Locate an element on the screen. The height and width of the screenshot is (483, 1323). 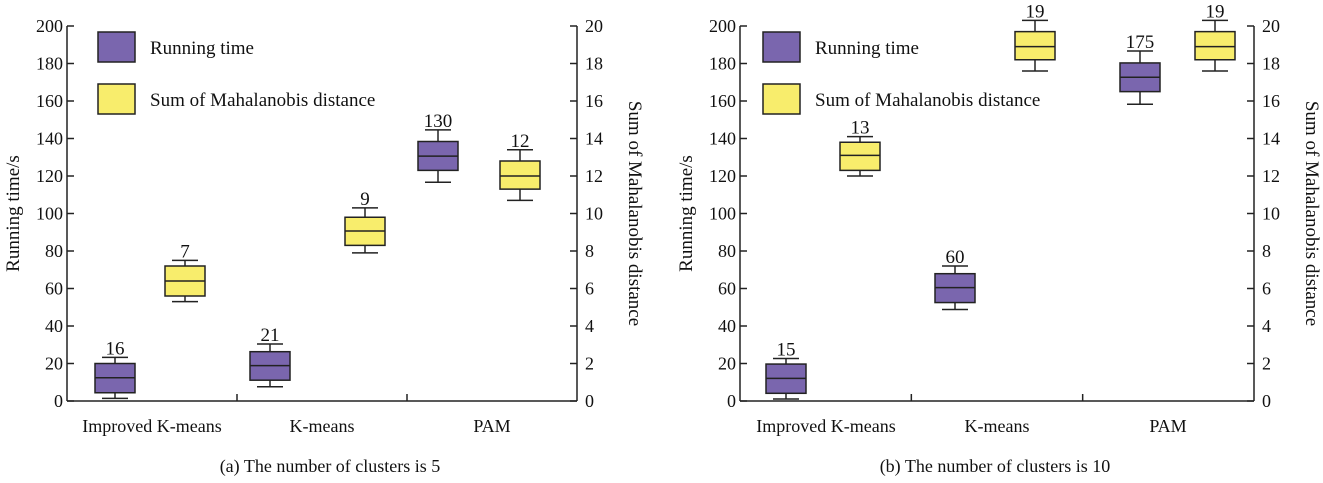
box-plot-mahalanobis: 9 is located at coordinates (365, 221).